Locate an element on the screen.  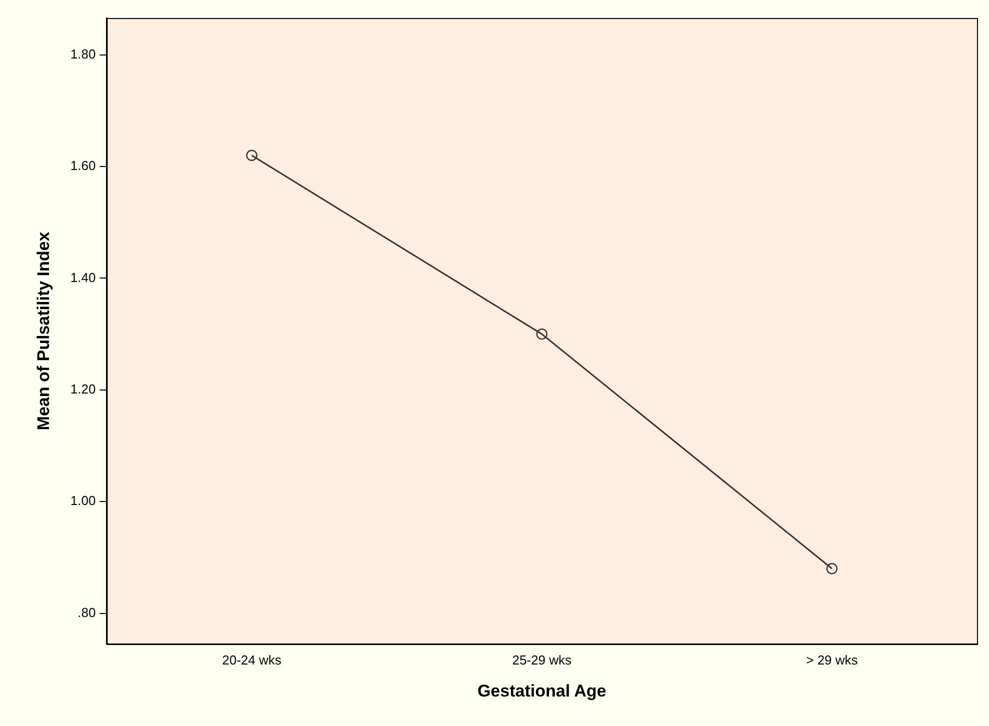
y-tick-label: .80 is located at coordinates (87, 612).